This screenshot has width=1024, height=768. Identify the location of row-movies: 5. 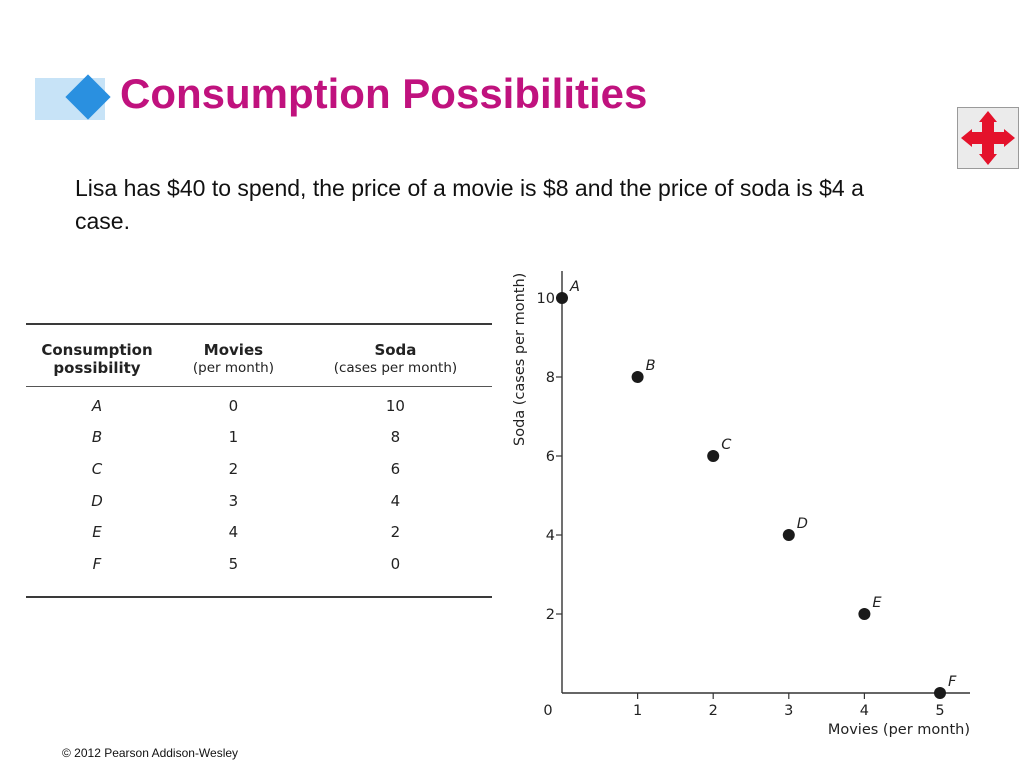
(233, 563).